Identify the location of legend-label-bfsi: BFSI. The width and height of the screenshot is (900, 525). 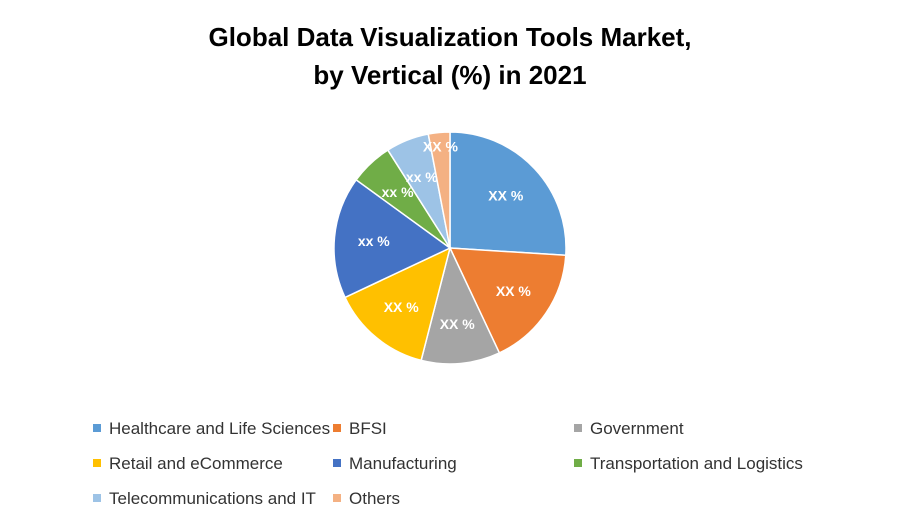
(368, 428).